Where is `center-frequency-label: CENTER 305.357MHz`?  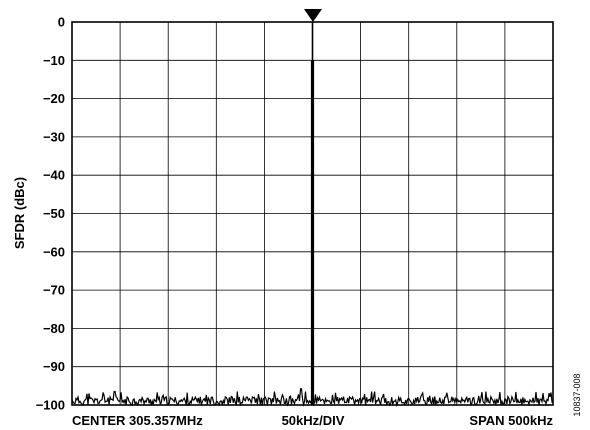
center-frequency-label: CENTER 305.357MHz is located at coordinates (137, 420).